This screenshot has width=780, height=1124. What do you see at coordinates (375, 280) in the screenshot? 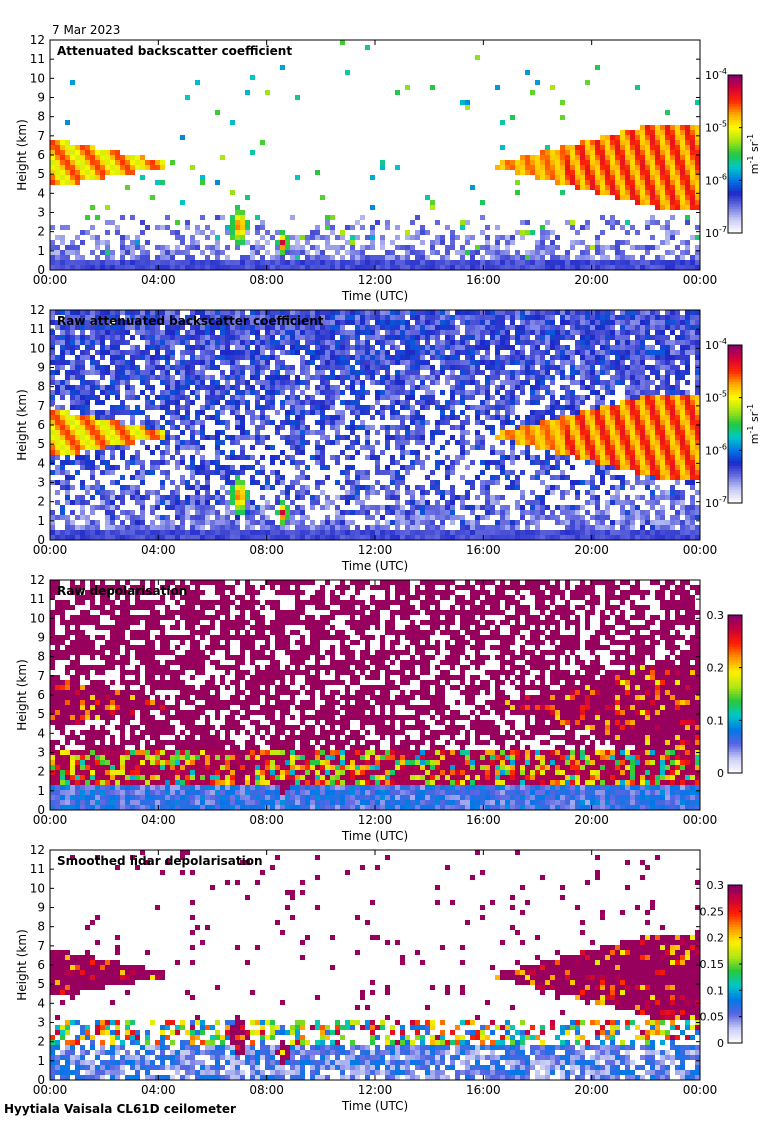
I see `x-tick-label: 12:00` at bounding box center [375, 280].